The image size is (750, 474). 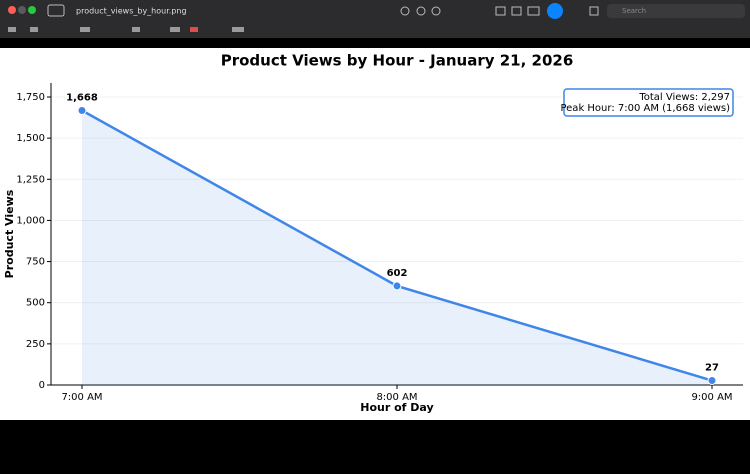 I want to click on y-tick-label: 750, so click(x=35, y=262).